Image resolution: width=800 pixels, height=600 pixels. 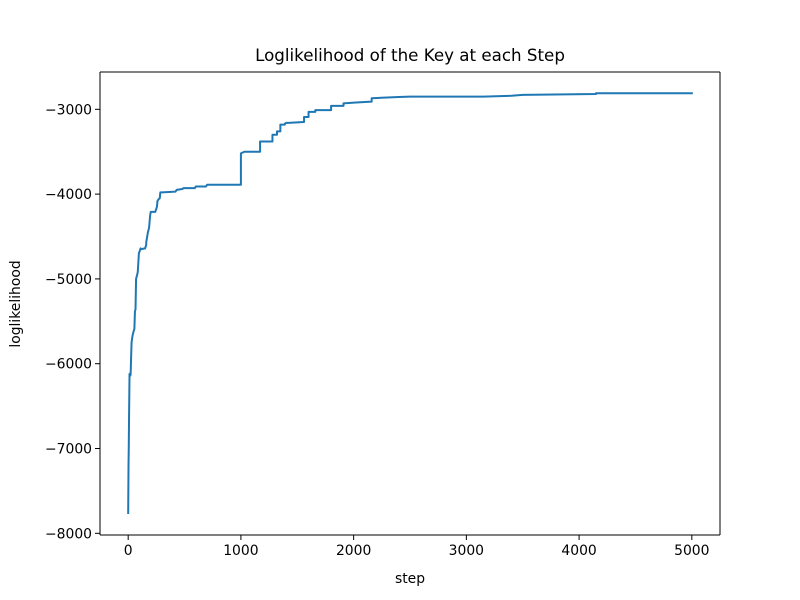 What do you see at coordinates (466, 551) in the screenshot?
I see `x-tick-label: 3000` at bounding box center [466, 551].